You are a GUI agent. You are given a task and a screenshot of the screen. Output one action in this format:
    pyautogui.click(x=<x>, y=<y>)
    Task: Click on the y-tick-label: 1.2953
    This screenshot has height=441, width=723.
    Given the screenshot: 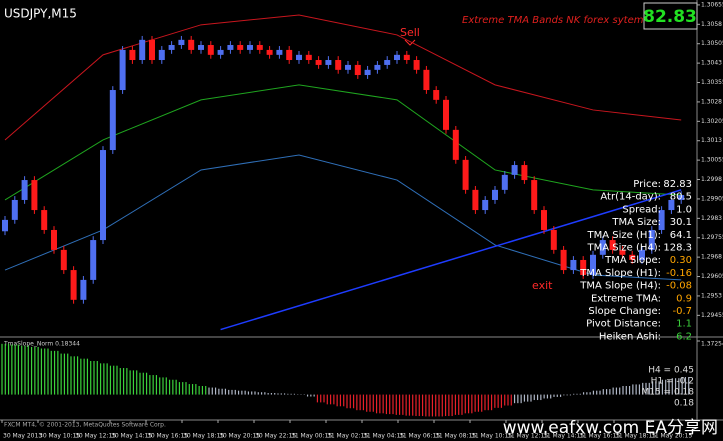 What is the action you would take?
    pyautogui.click(x=711, y=295)
    